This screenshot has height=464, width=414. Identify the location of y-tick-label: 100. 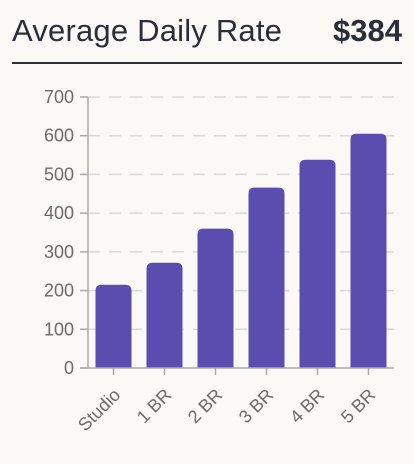
(59, 329).